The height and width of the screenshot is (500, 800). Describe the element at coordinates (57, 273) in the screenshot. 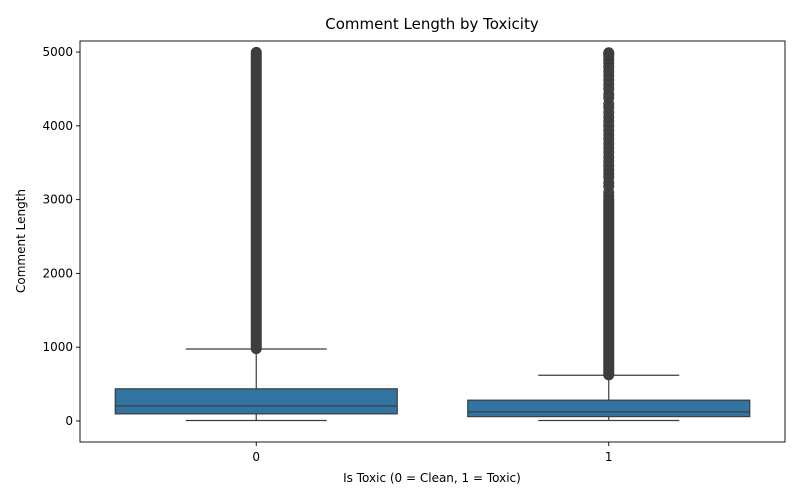

I see `y-tick-label: 2000` at that location.